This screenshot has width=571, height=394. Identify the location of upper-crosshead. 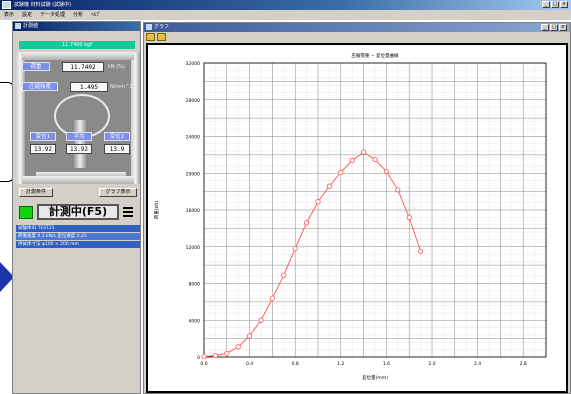
(78, 56).